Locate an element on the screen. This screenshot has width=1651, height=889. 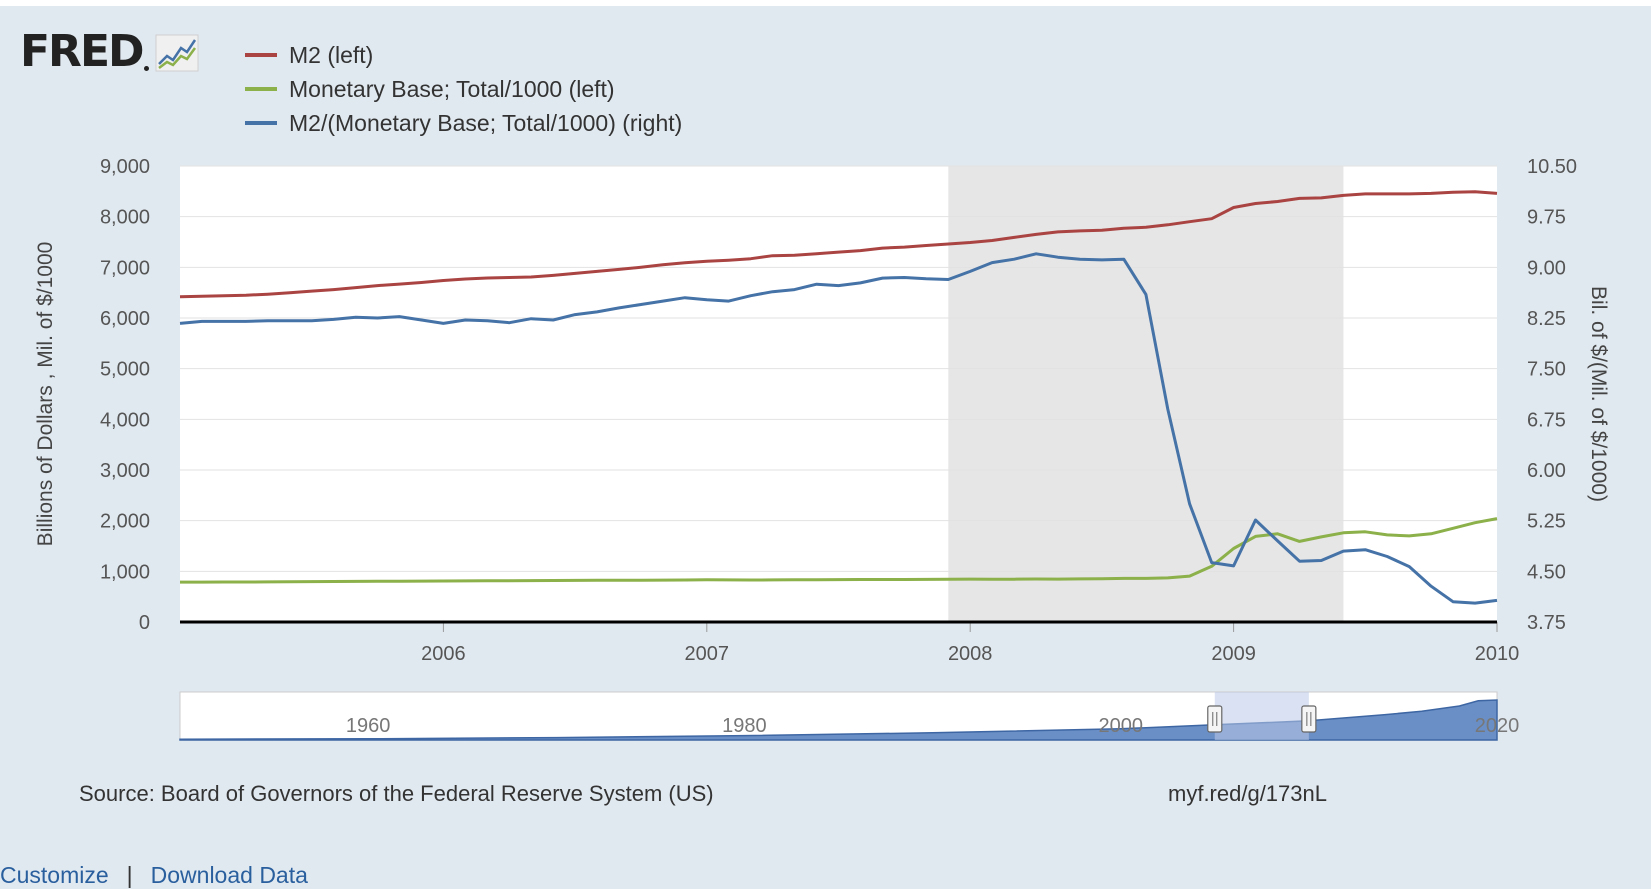
fred-logo: FRED is located at coordinates (109, 52).